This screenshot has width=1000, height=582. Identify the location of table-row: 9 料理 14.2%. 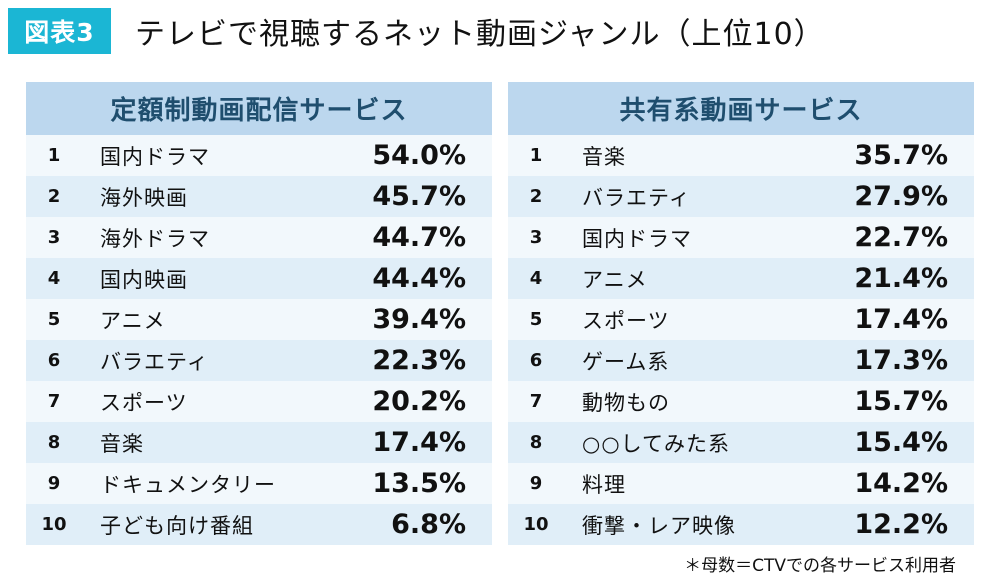
(741, 483).